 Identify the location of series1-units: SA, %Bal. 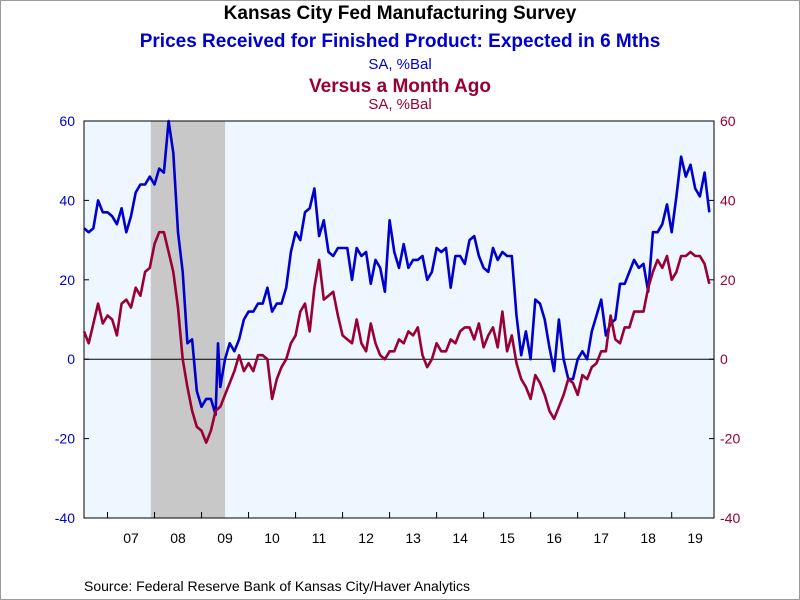
(400, 64).